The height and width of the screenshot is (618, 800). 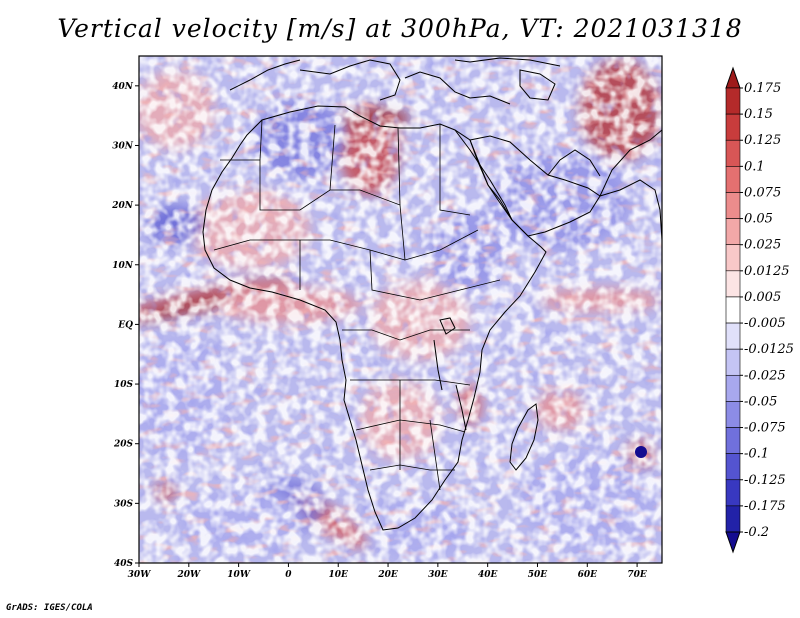 I want to click on lon-tick-label: 10E, so click(x=339, y=575).